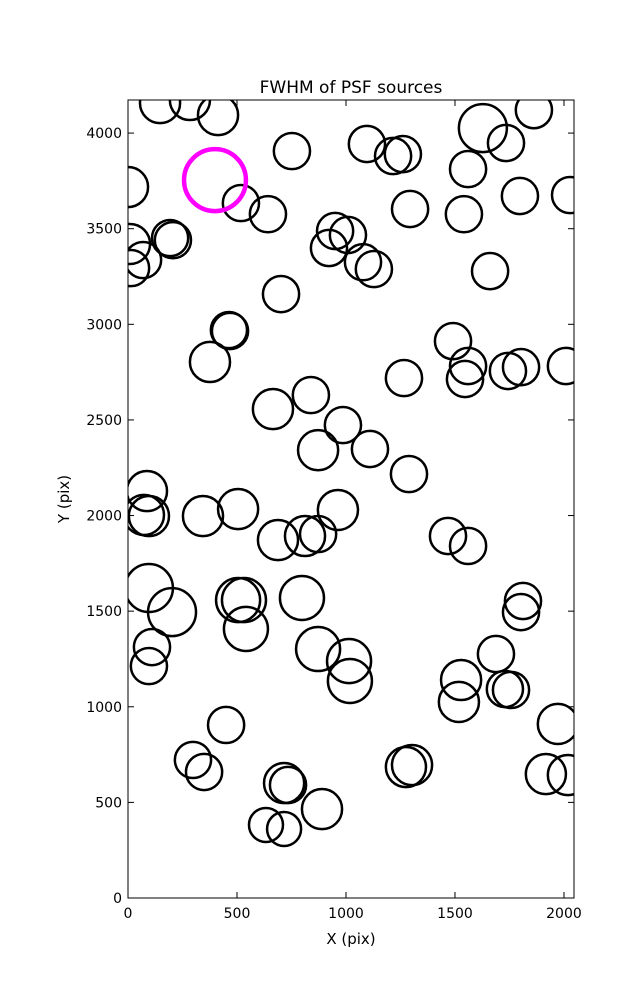  I want to click on x-tick-label: 0, so click(128, 914).